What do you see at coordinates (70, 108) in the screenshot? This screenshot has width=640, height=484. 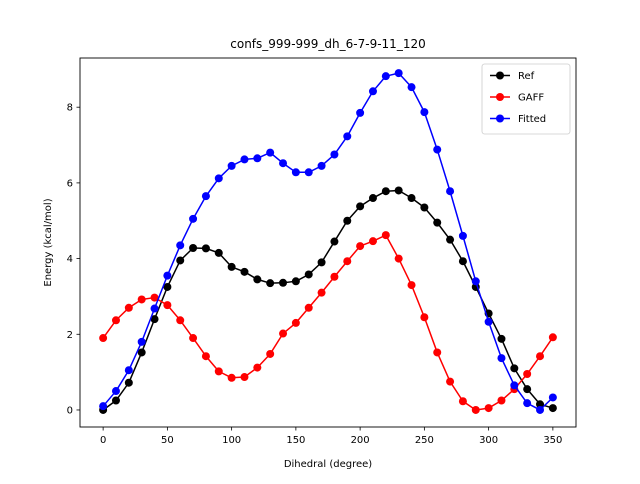 I see `y-tick-label-8: 8` at bounding box center [70, 108].